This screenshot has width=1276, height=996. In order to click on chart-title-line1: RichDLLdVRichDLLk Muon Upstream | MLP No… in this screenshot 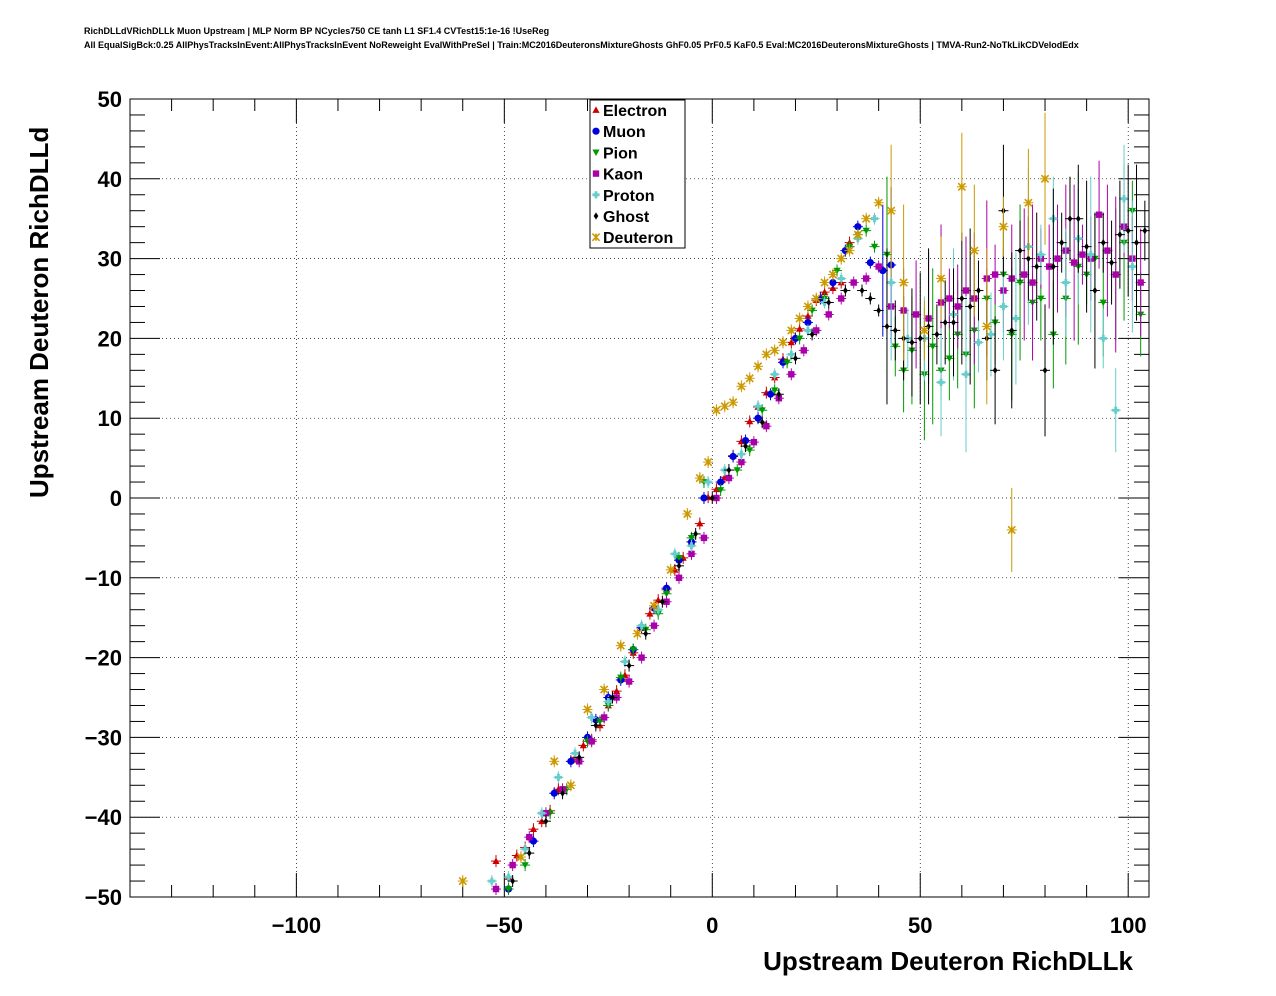, I will do `click(317, 31)`.